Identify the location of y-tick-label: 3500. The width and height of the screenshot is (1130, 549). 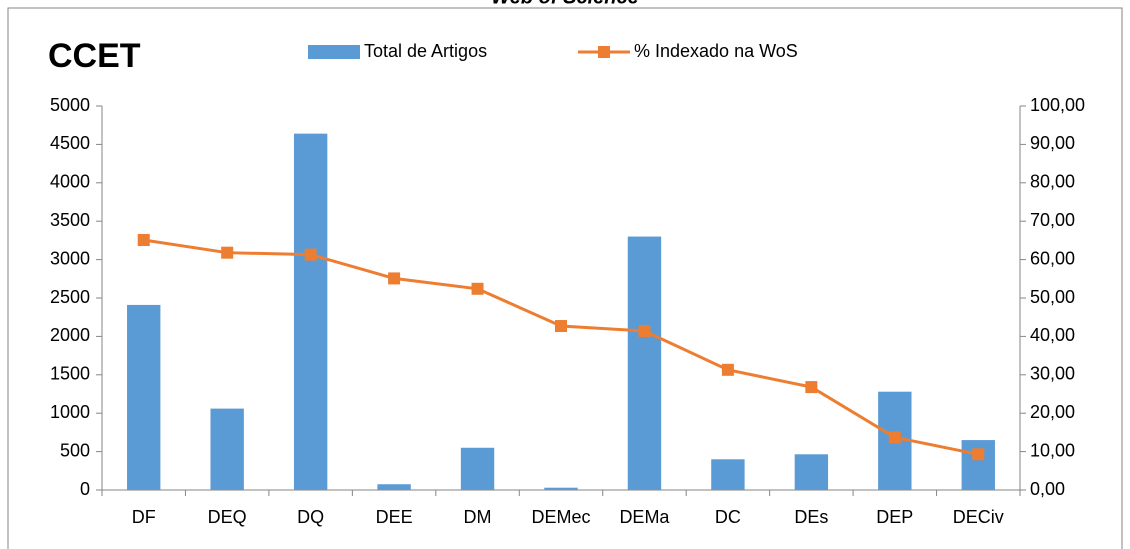
(70, 220).